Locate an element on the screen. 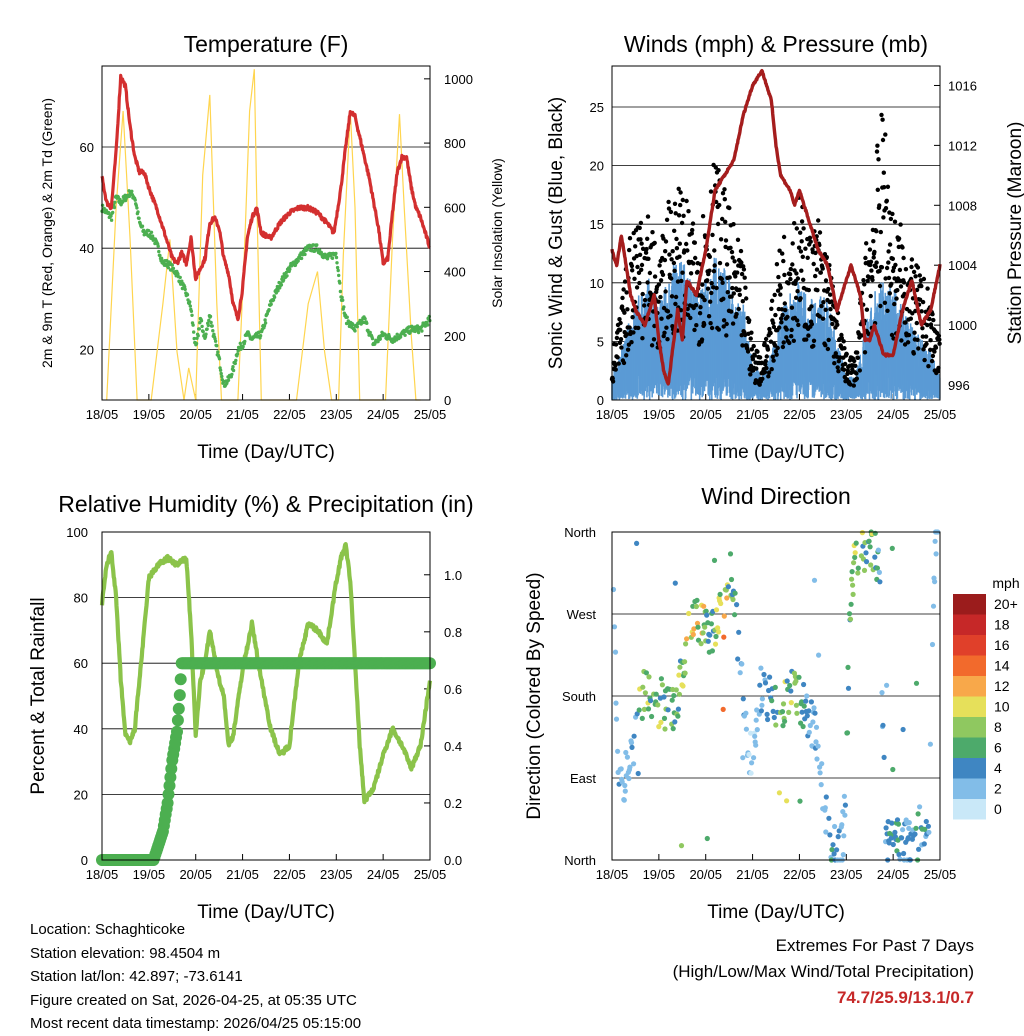  y-tick-label: 40 is located at coordinates (81, 729).